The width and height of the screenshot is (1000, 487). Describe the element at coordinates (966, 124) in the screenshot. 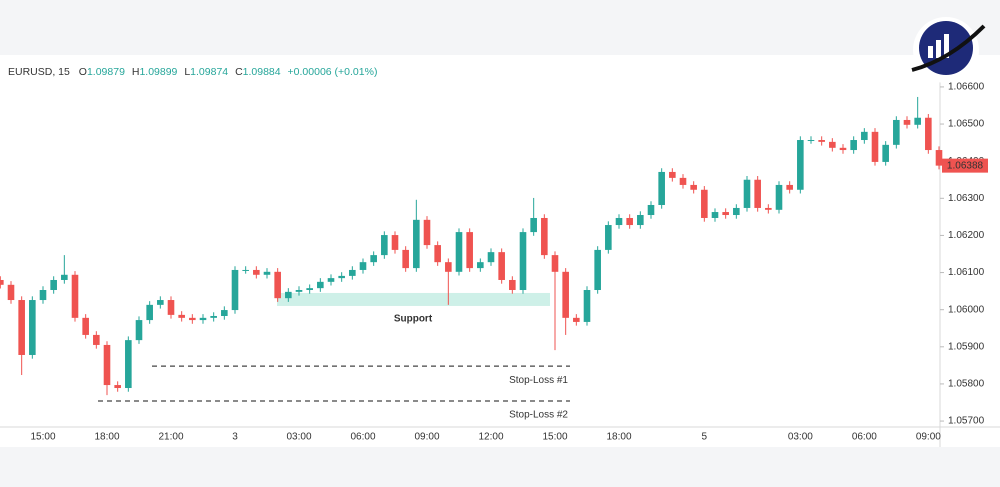

I see `y-tick-label: 1.06500` at that location.